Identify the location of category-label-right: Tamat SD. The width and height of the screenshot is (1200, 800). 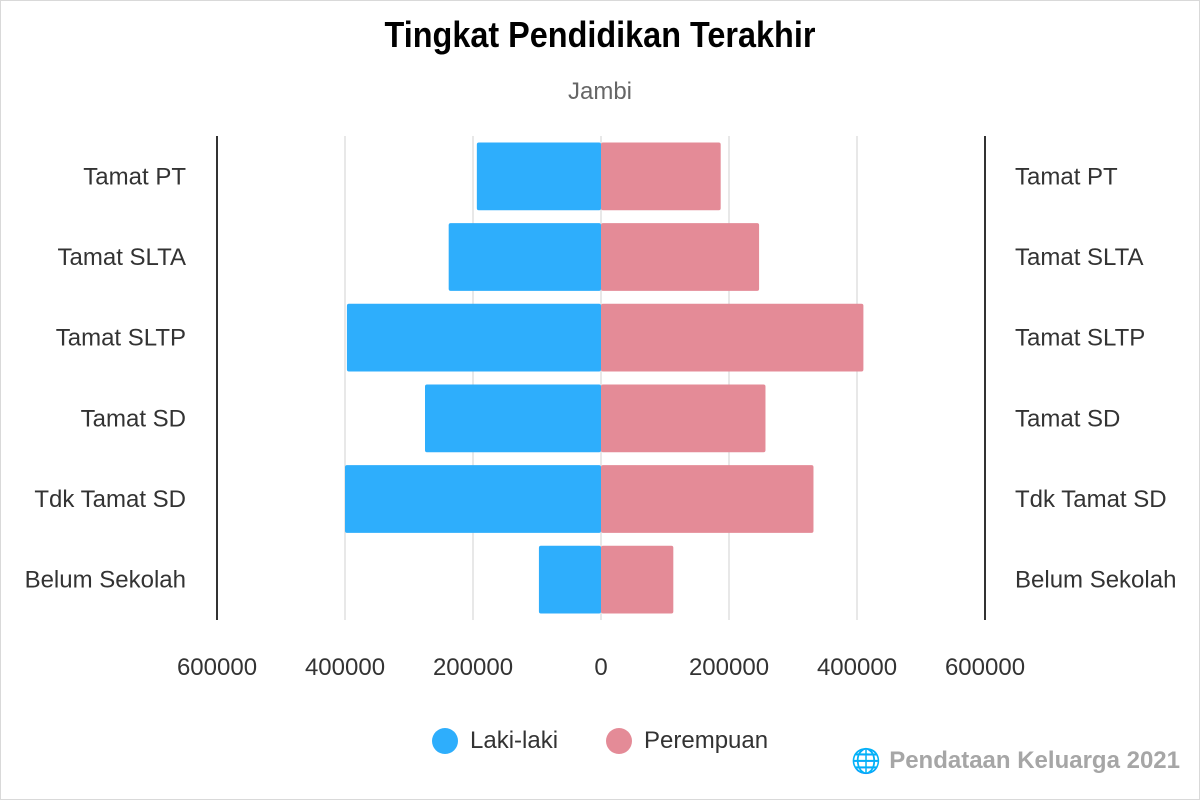
(1067, 418).